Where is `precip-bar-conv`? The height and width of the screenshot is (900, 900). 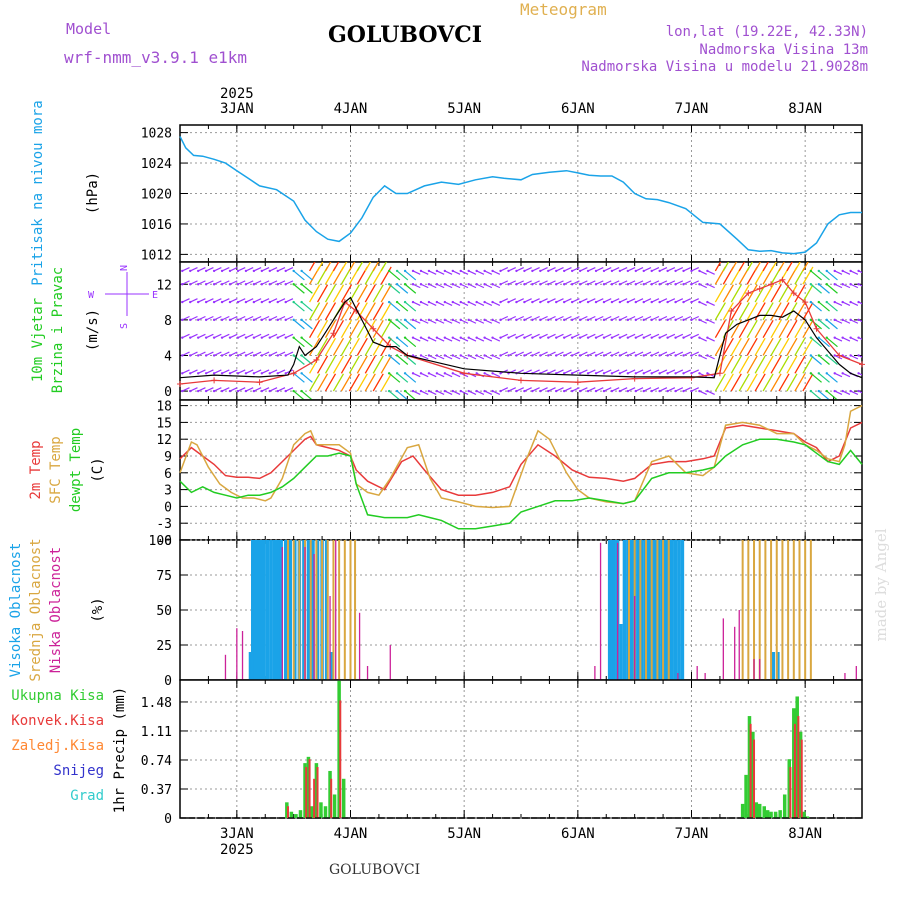 precip-bar-conv is located at coordinates (750, 770).